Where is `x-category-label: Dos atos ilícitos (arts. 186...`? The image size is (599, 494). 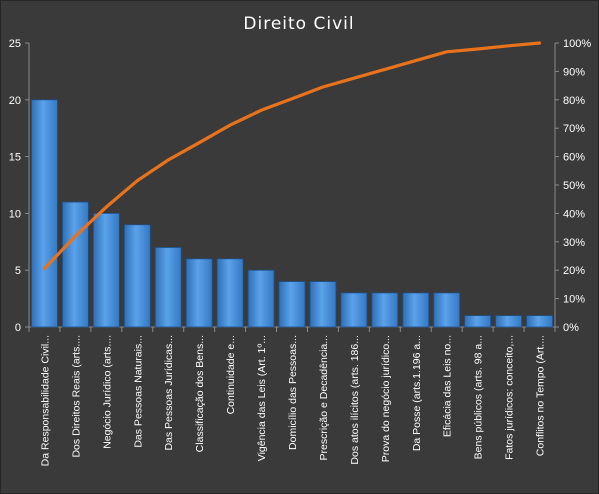 x-category-label: Dos atos ilícitos (arts. 186... is located at coordinates (355, 400).